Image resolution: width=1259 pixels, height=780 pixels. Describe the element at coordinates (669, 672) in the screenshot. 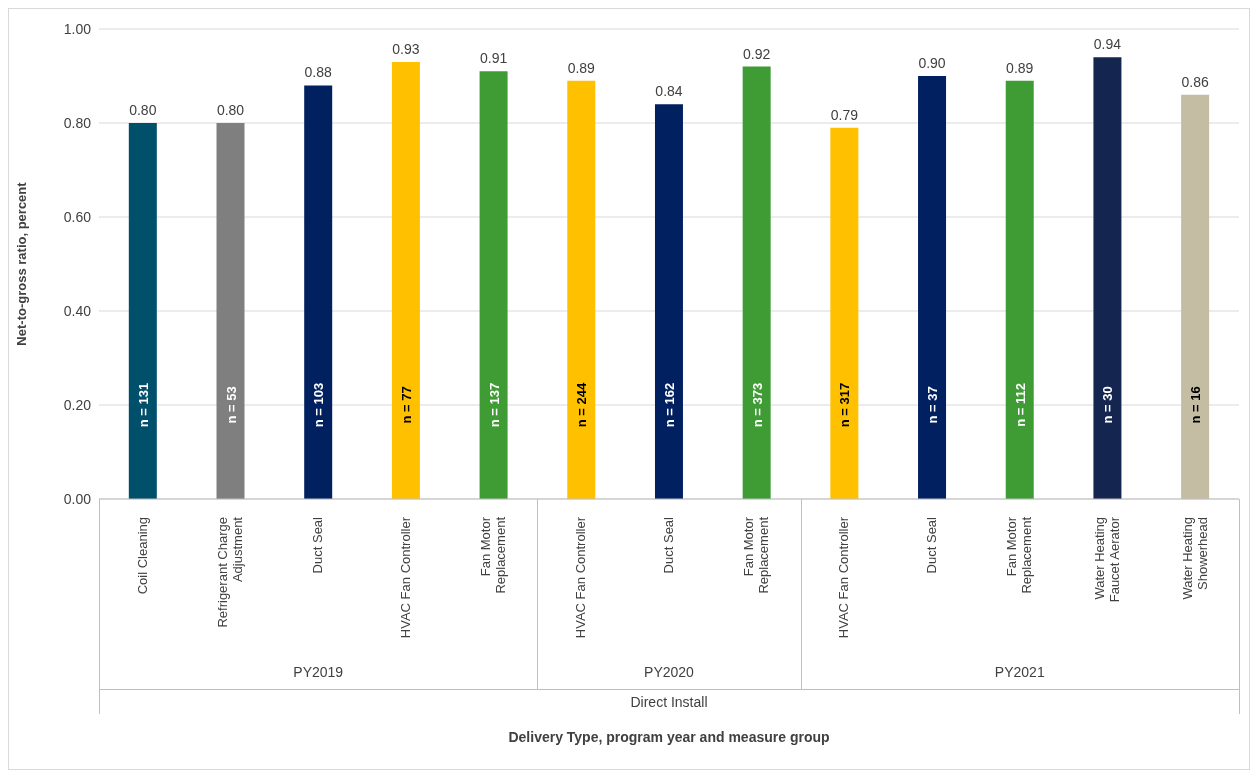

I see `text: PY2020` at that location.